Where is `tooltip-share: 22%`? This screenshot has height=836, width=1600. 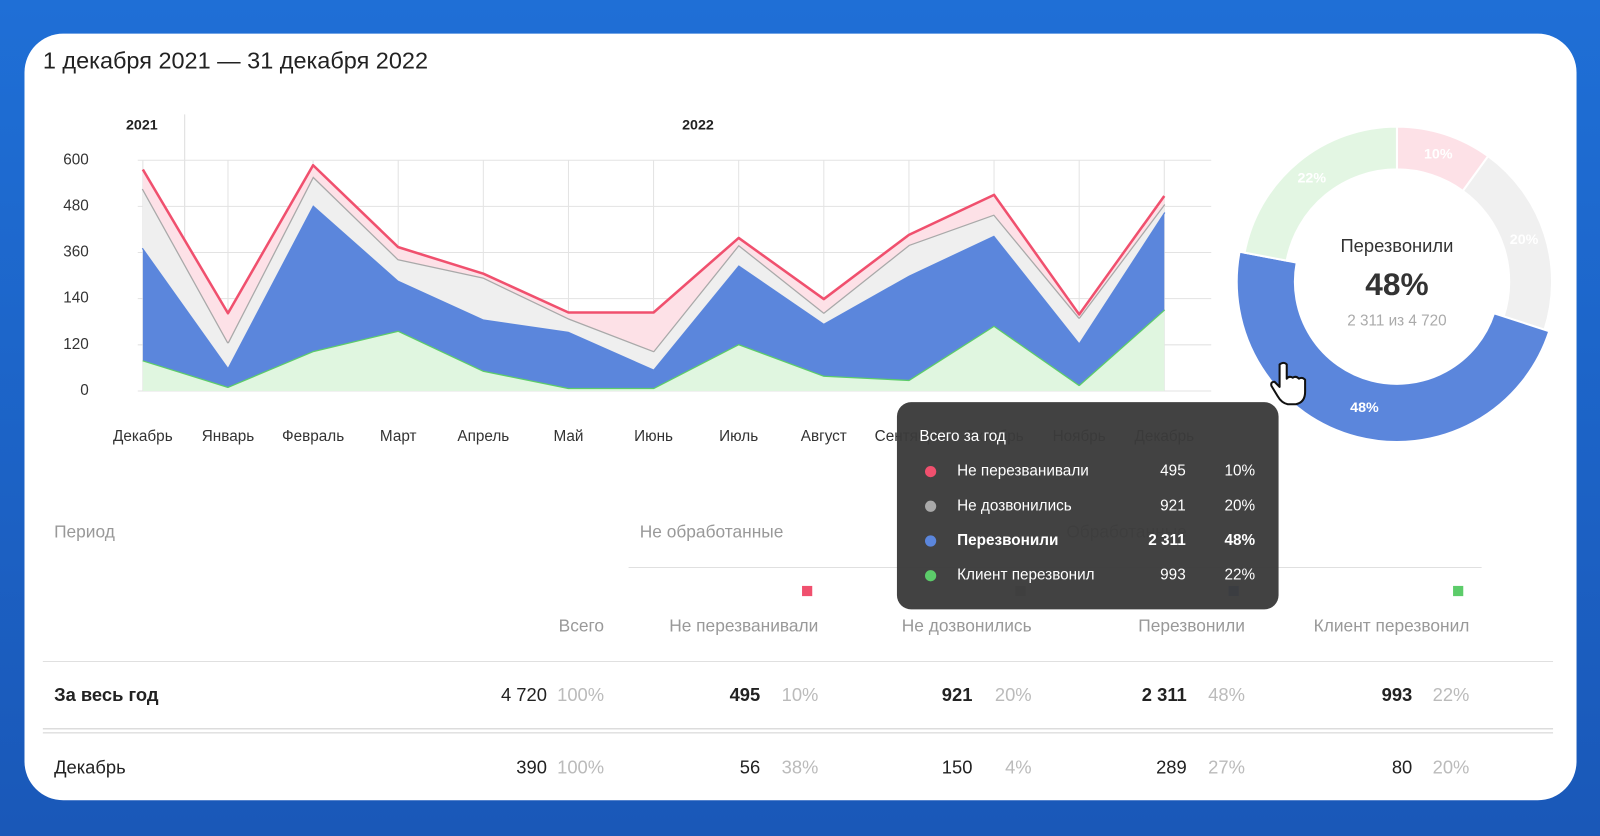
tooltip-share: 22% is located at coordinates (1239, 575).